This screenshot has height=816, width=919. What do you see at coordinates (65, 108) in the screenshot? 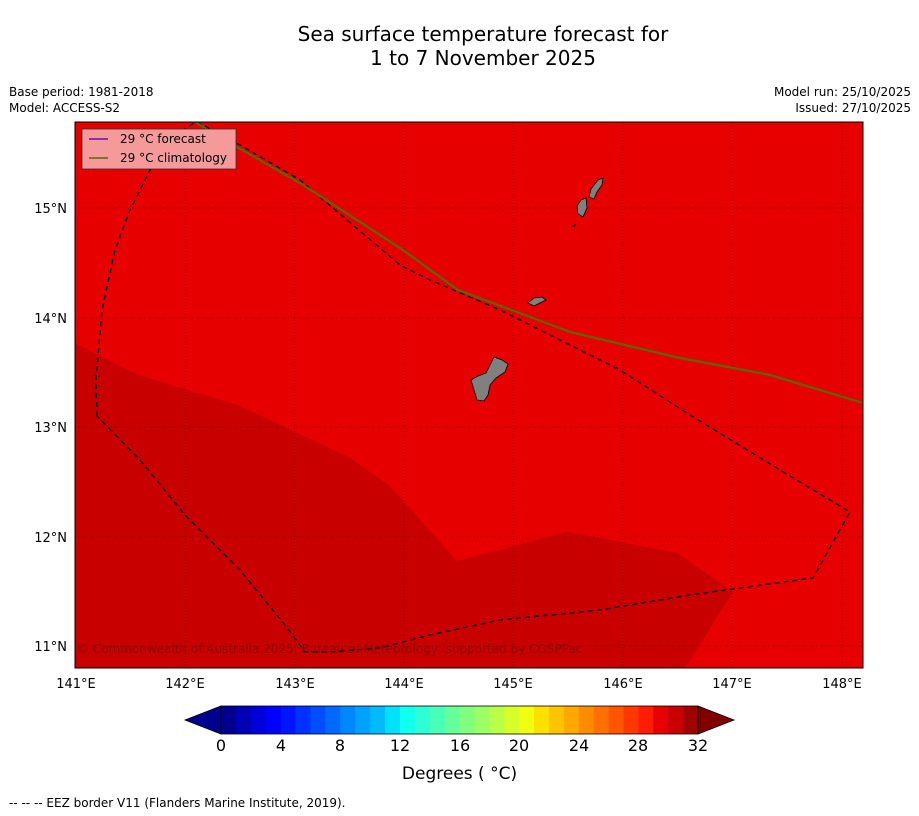
I see `model-name: Model: ACCESS-S2` at bounding box center [65, 108].